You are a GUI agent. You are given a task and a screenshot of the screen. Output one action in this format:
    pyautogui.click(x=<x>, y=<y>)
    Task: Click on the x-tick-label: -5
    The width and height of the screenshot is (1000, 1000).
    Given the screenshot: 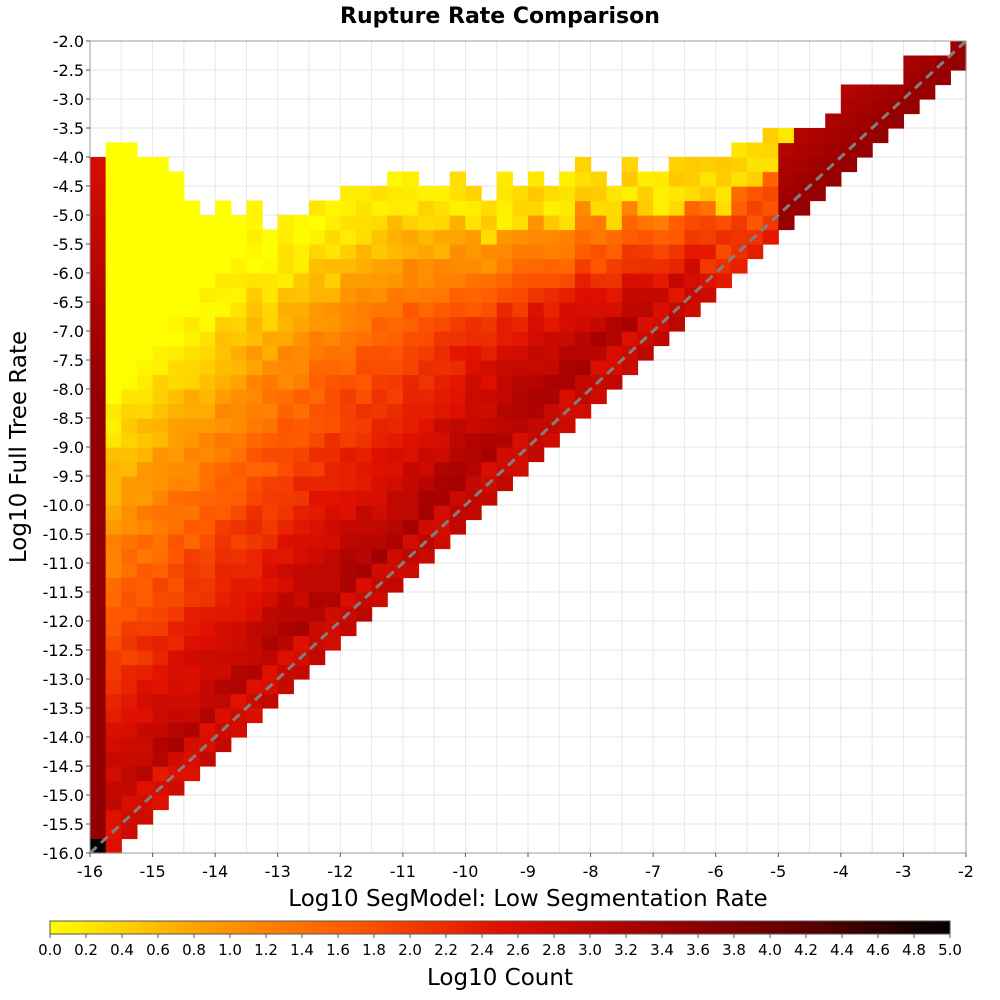 What is the action you would take?
    pyautogui.click(x=778, y=871)
    